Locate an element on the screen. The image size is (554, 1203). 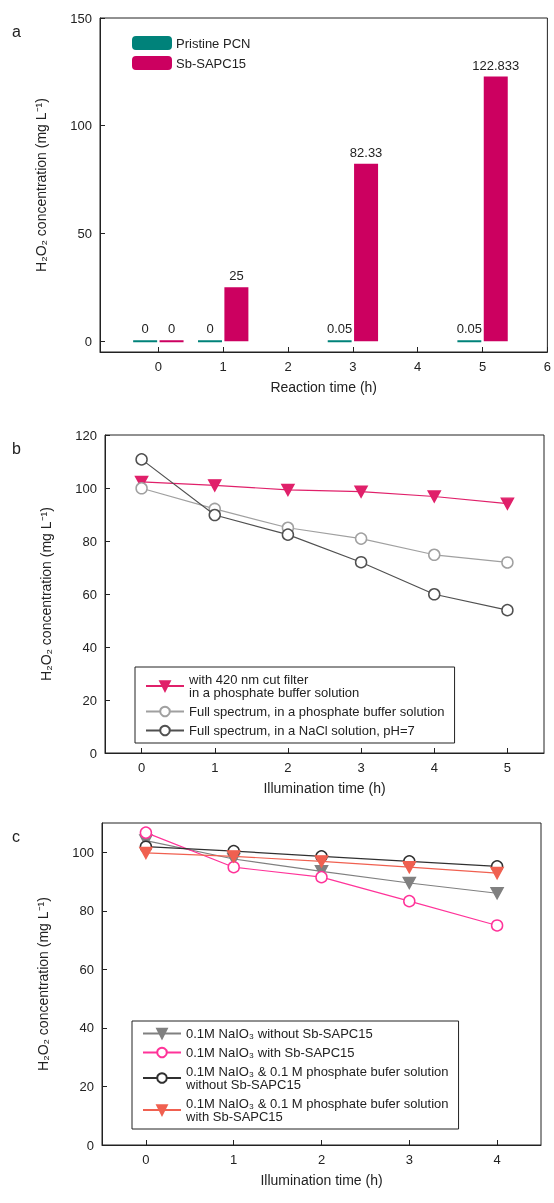
y-tick-label: 50 is located at coordinates (84, 233).